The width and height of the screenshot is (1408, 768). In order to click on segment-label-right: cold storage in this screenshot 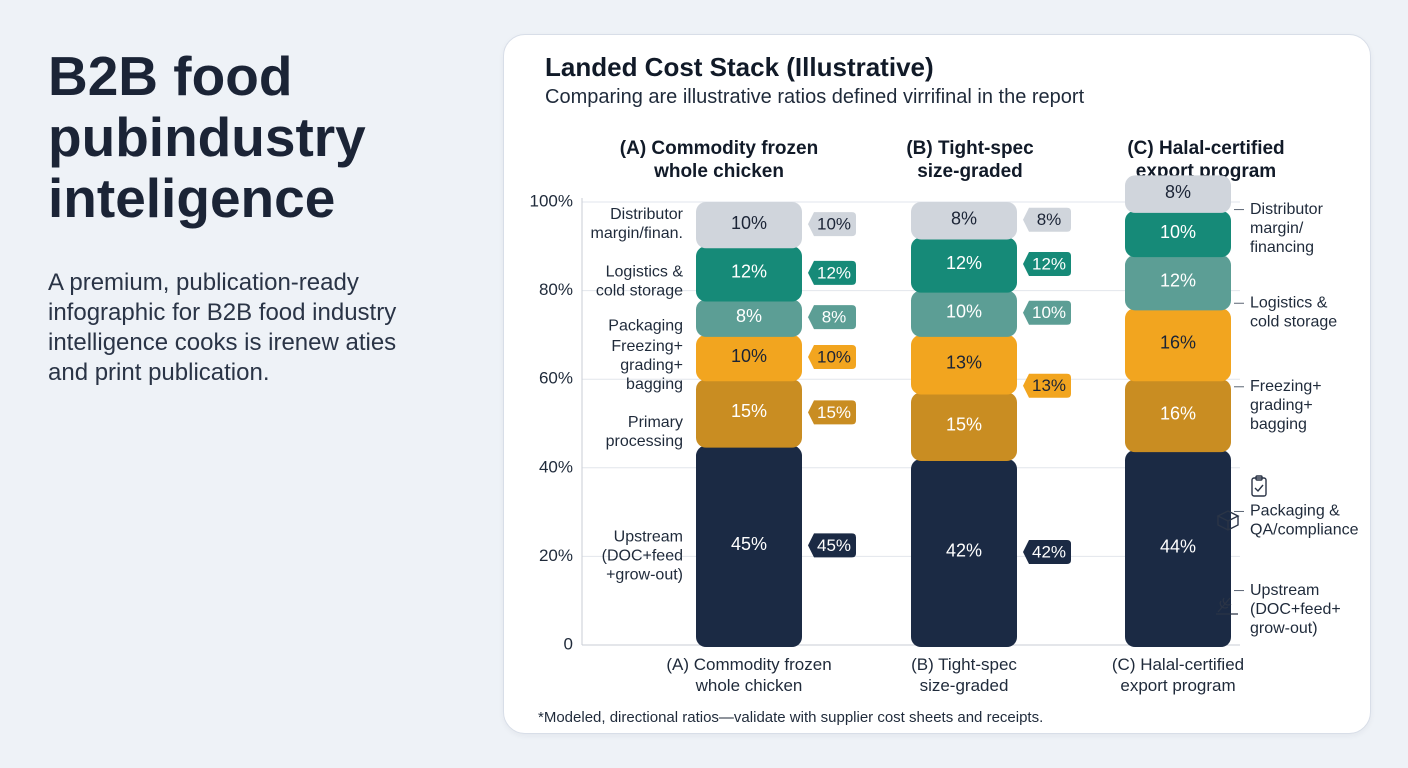, I will do `click(1293, 321)`.